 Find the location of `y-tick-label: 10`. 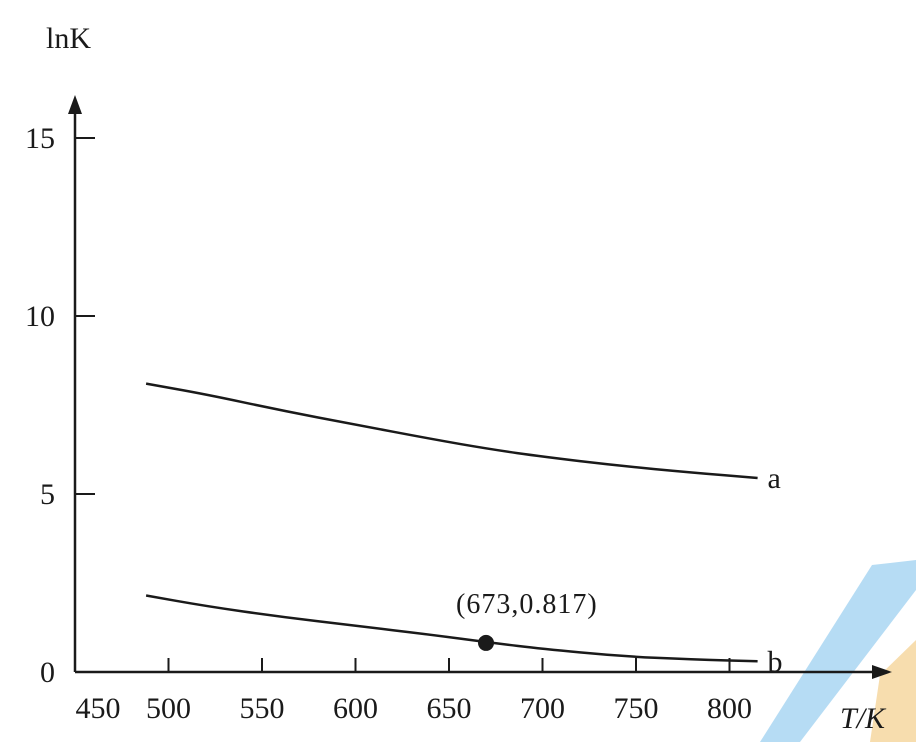

y-tick-label: 10 is located at coordinates (40, 316).